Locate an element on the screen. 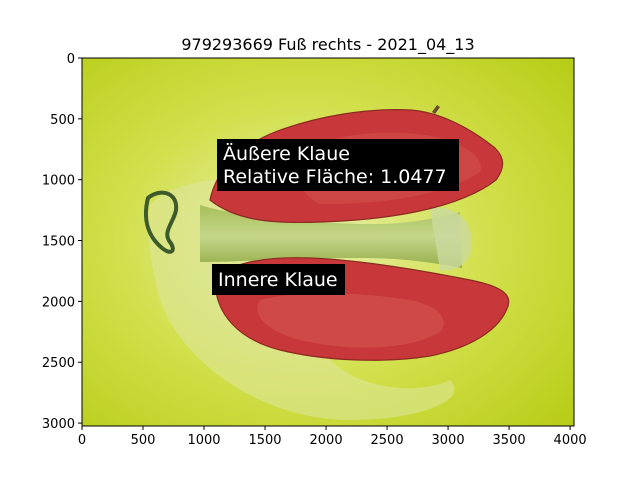 This screenshot has height=480, width=640. annotation-inner-line-1: Innere Klaue is located at coordinates (278, 280).